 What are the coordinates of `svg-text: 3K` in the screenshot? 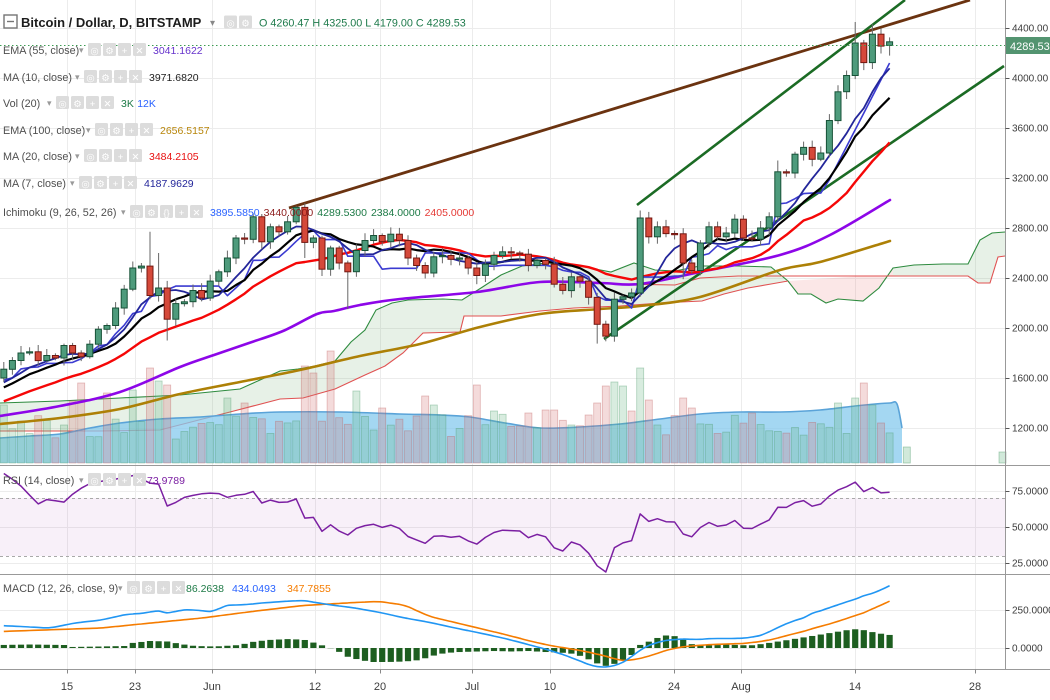 It's located at (127, 104).